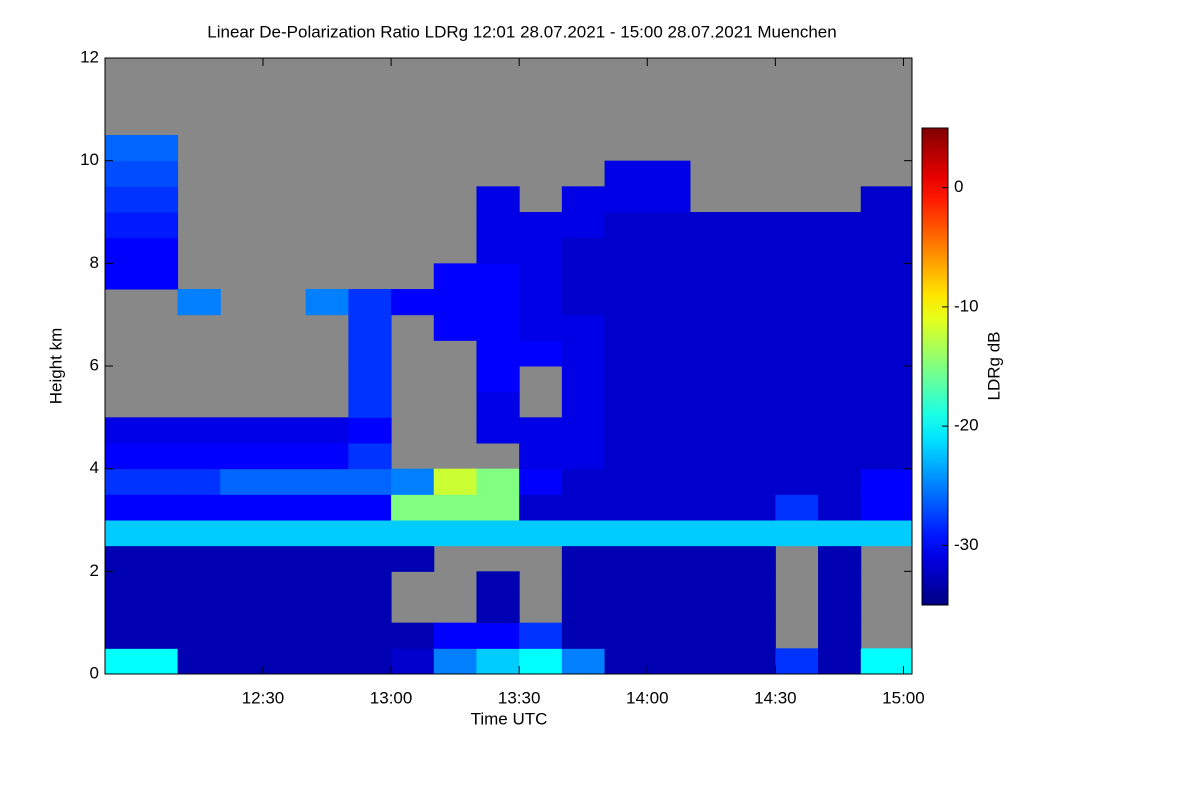 This screenshot has width=1200, height=800. I want to click on x-tick-label: 14:30, so click(775, 697).